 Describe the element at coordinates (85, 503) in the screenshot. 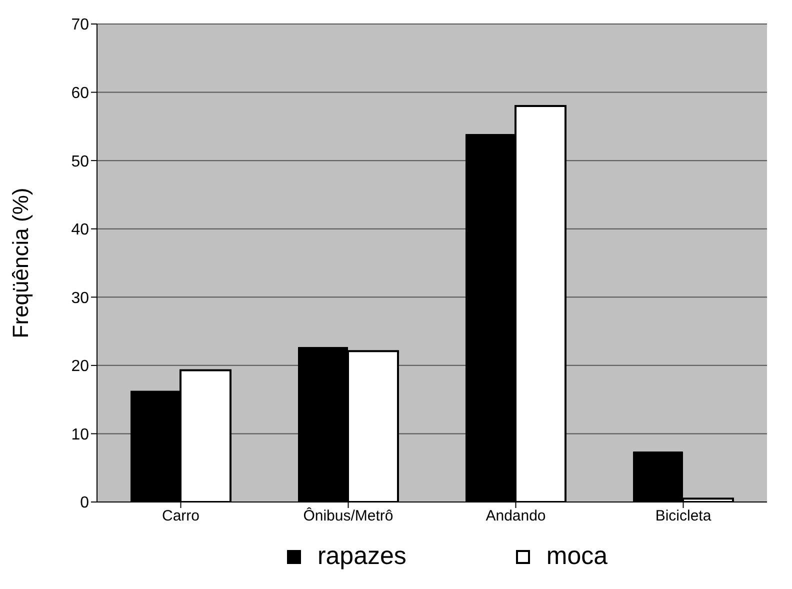

I see `y-tick-label: 0` at that location.